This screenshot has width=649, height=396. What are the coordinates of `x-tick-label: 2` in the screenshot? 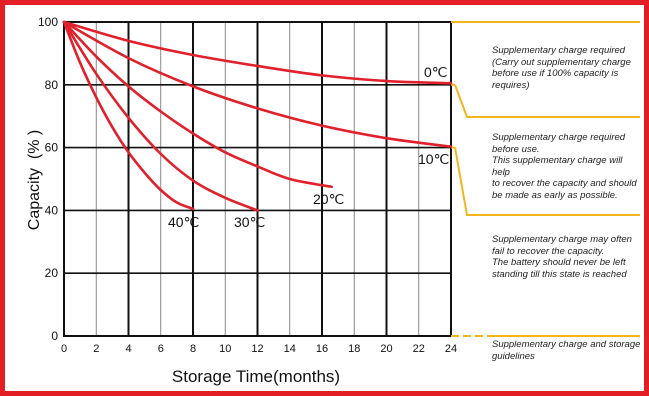 It's located at (96, 349).